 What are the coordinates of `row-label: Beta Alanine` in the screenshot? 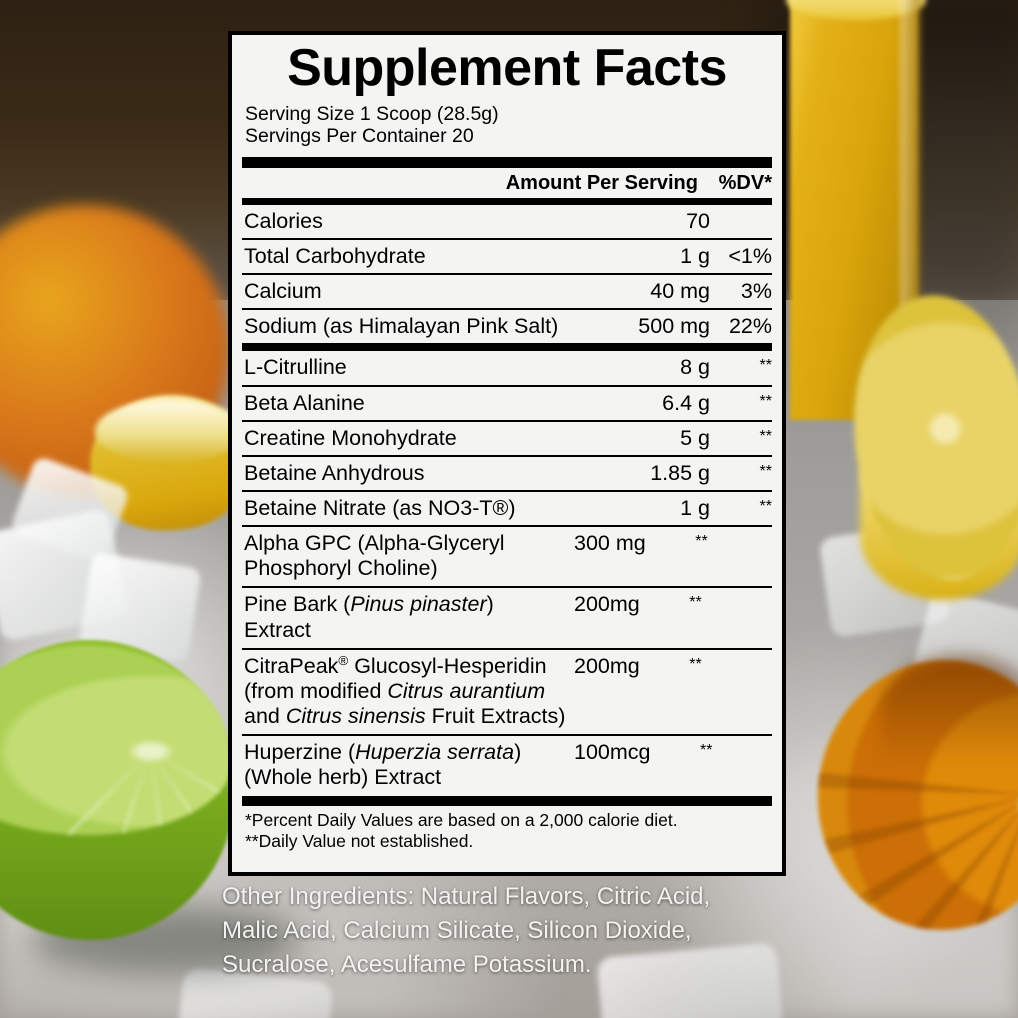 It's located at (304, 402).